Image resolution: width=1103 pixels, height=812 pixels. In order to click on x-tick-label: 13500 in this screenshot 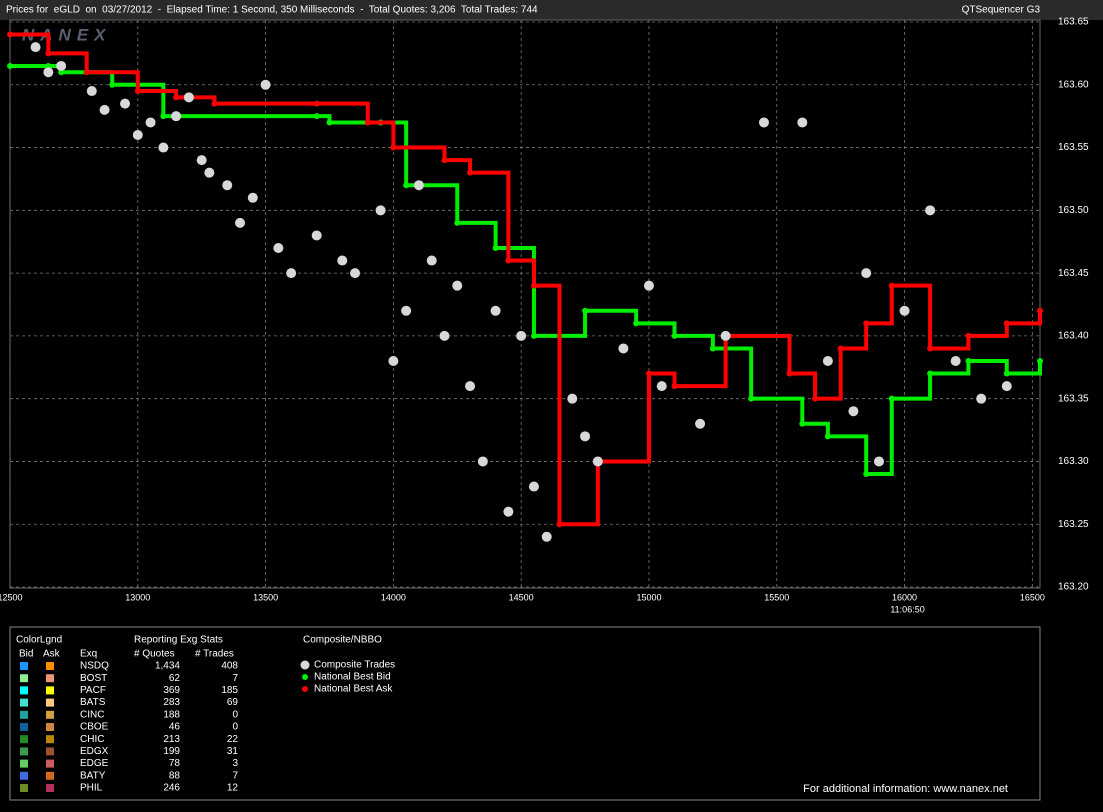, I will do `click(265, 597)`.